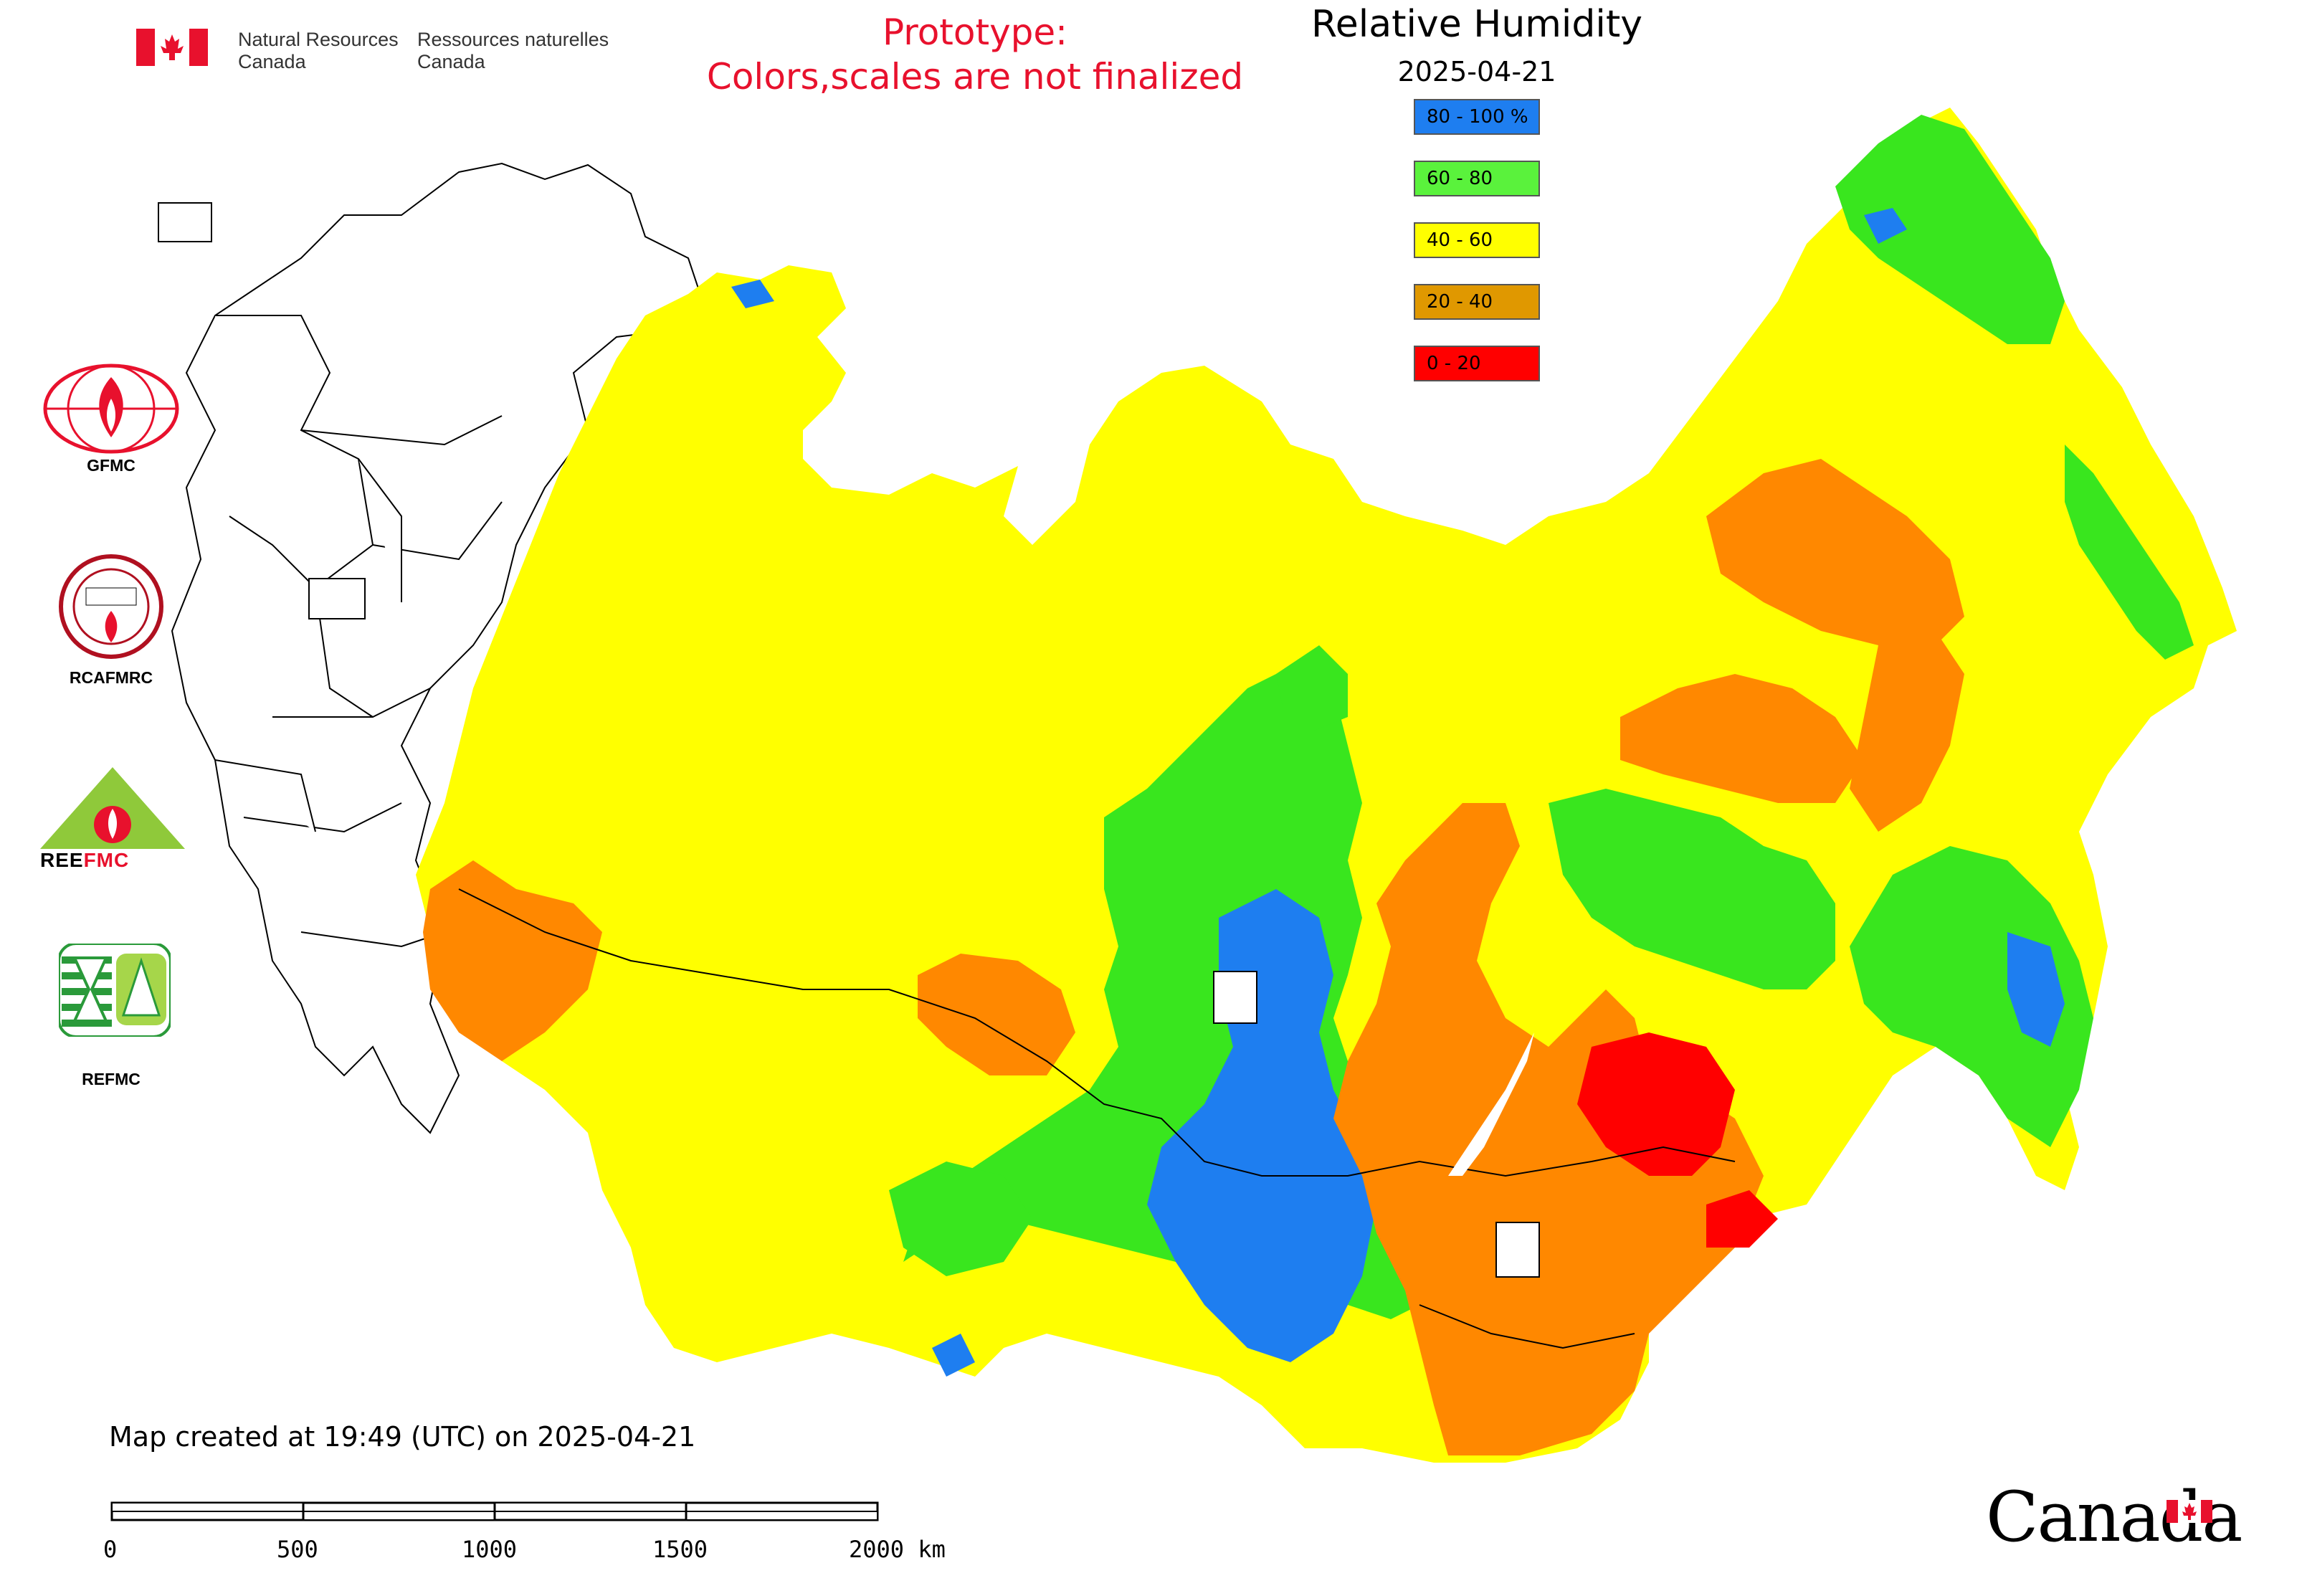 This screenshot has height=1596, width=2302. Describe the element at coordinates (953, 1355) in the screenshot. I see `rh-region-80-100-south` at that location.